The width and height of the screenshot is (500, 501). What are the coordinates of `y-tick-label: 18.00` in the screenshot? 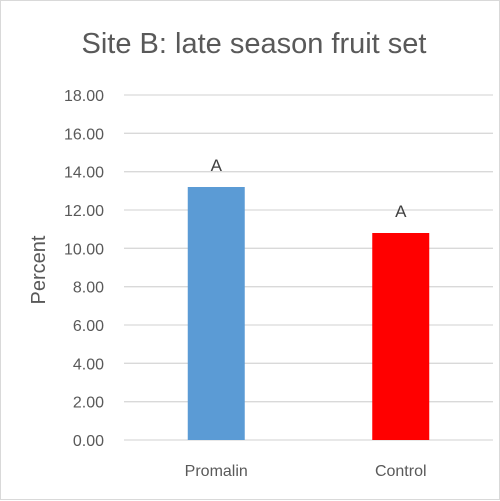 It's located at (84, 96).